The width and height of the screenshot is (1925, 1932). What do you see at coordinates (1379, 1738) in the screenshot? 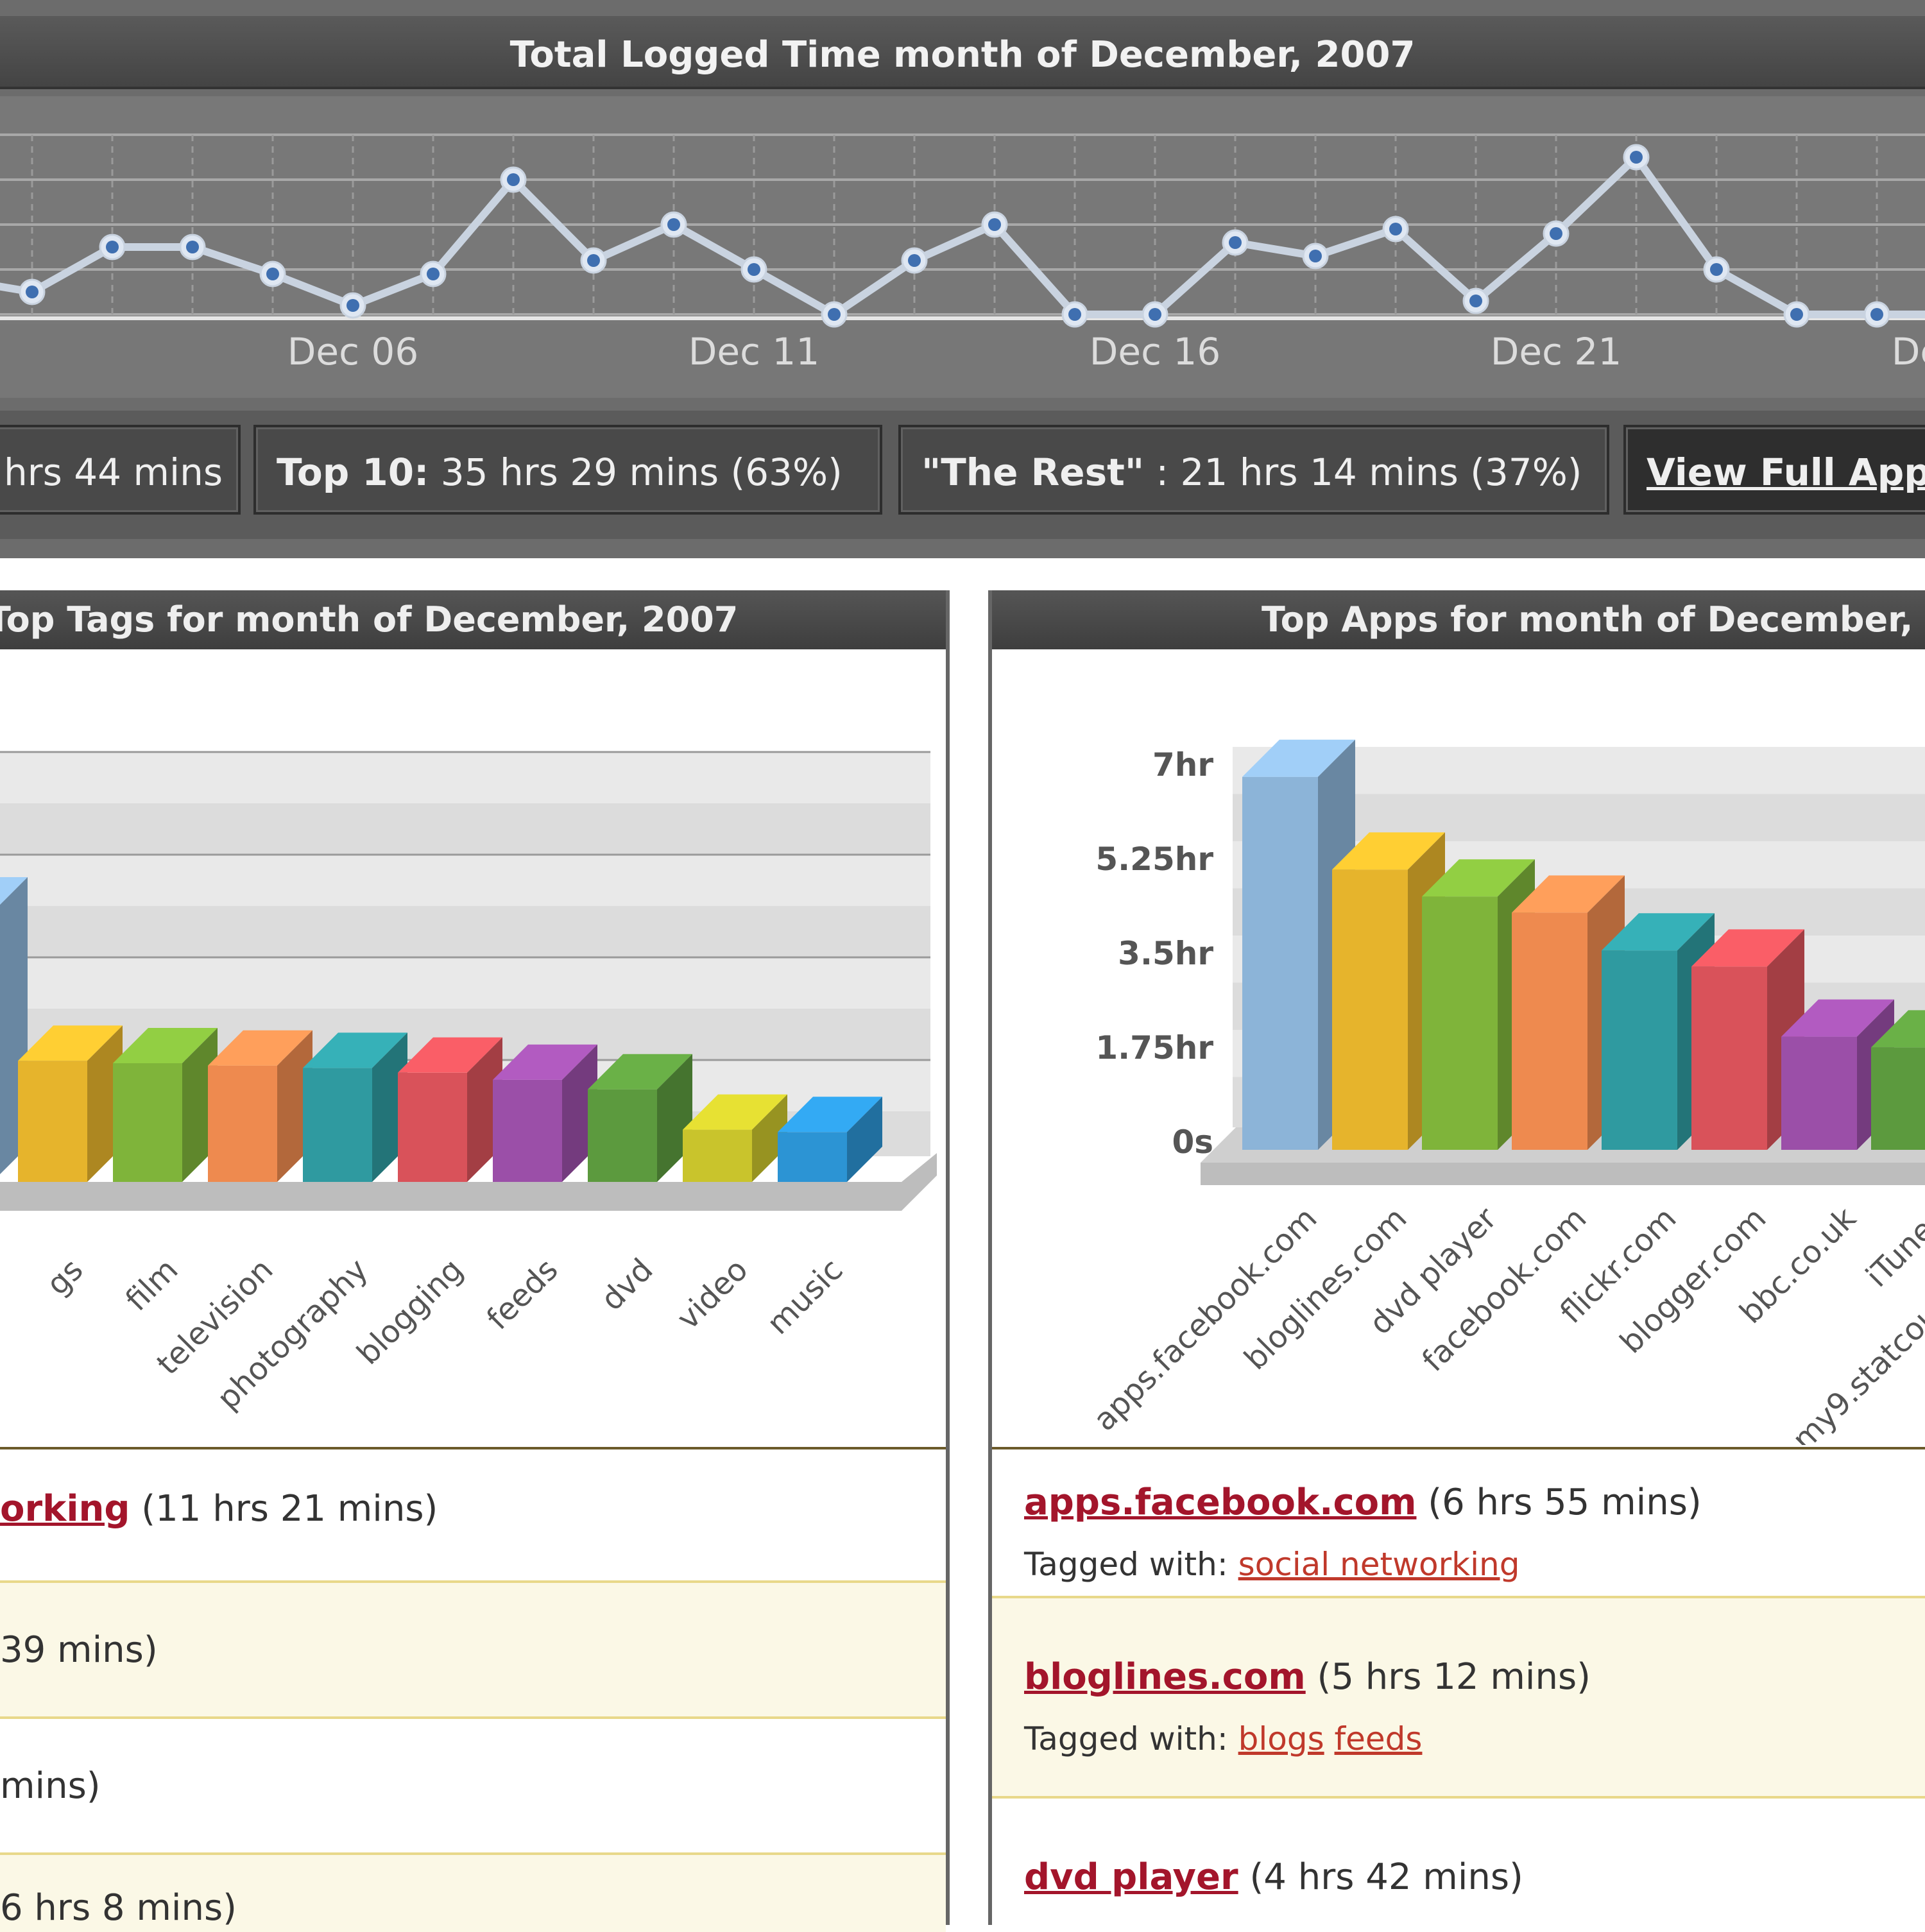
I see `tag-link: feeds` at bounding box center [1379, 1738].